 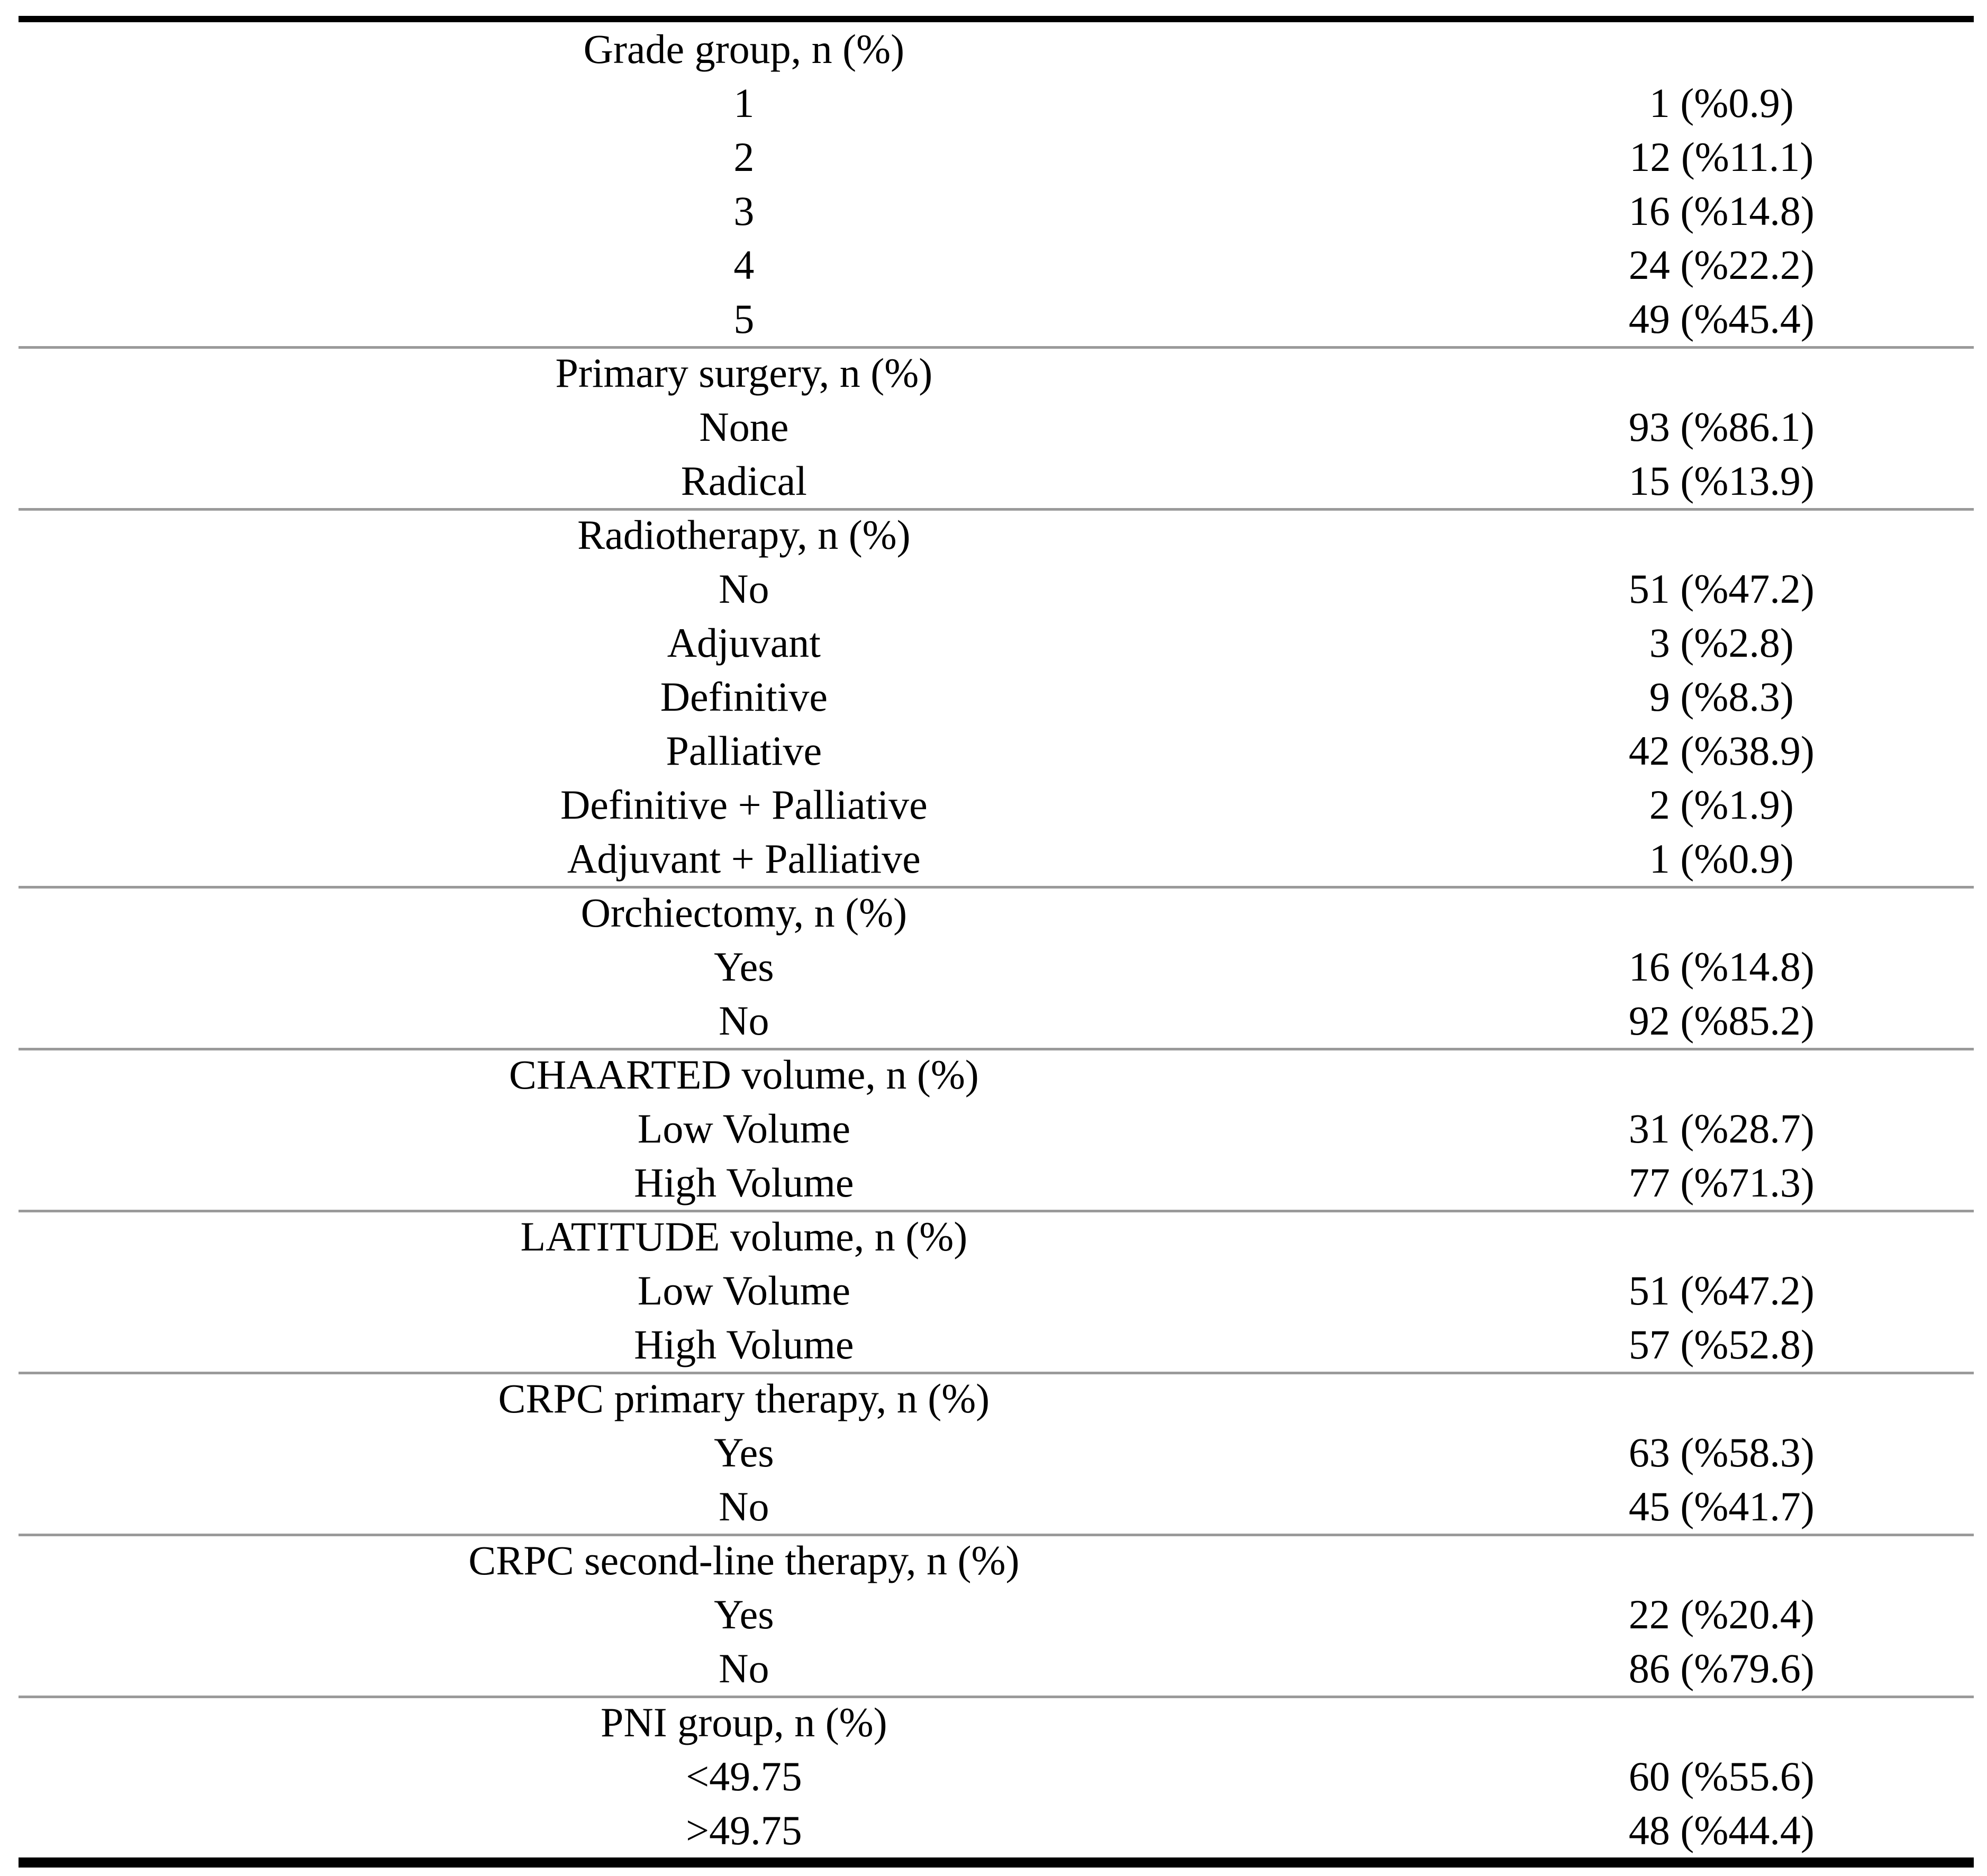 I want to click on row-label: 2, so click(x=744, y=157).